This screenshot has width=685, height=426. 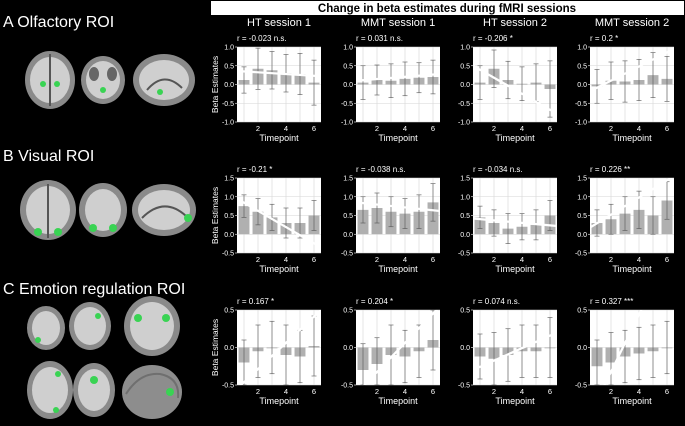 What do you see at coordinates (108, 210) in the screenshot?
I see `brain-images-visual` at bounding box center [108, 210].